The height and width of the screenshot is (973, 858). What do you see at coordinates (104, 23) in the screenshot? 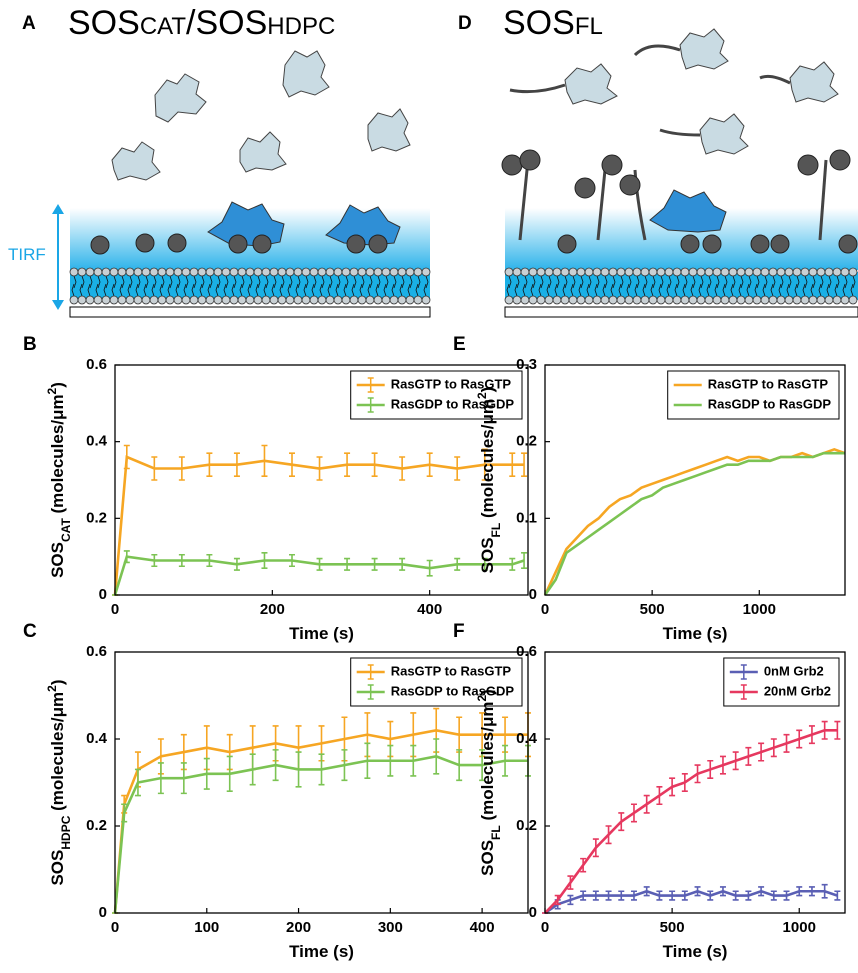
I see `title-part: SOS` at bounding box center [104, 23].